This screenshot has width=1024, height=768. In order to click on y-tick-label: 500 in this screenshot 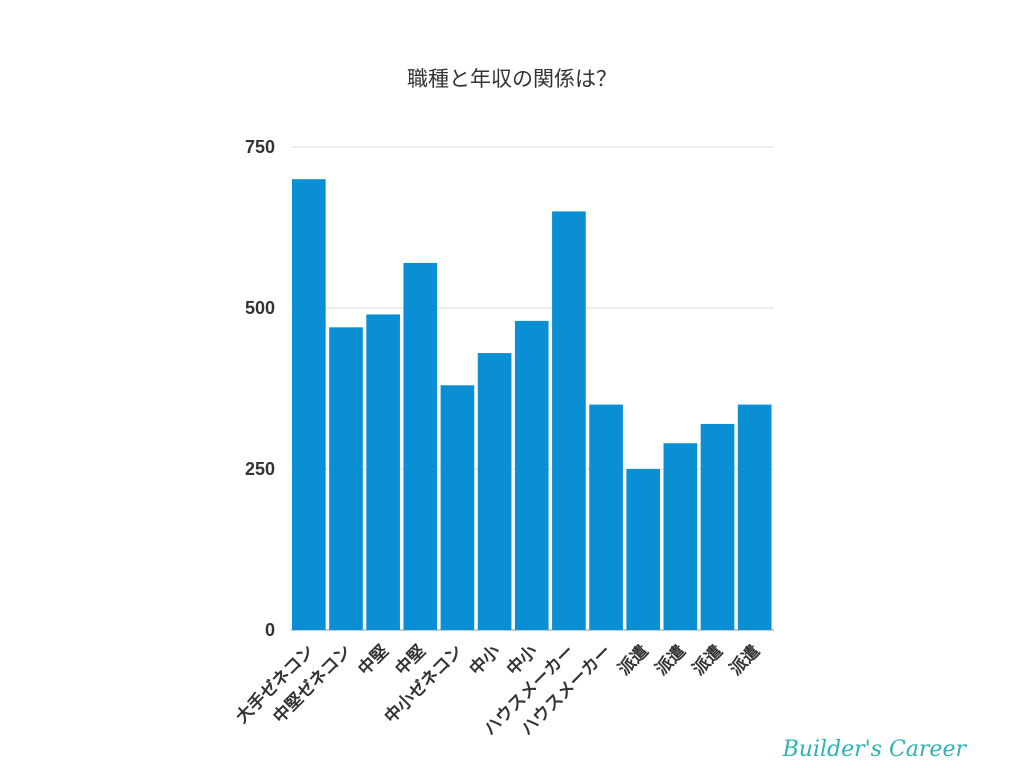, I will do `click(260, 308)`.